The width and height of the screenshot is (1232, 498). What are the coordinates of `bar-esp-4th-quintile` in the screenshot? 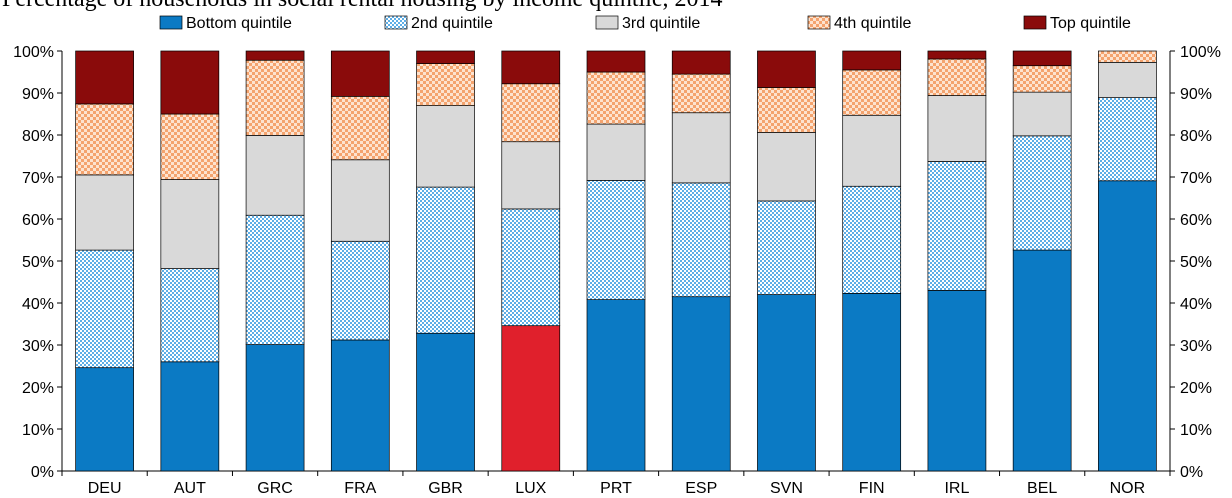 It's located at (701, 93).